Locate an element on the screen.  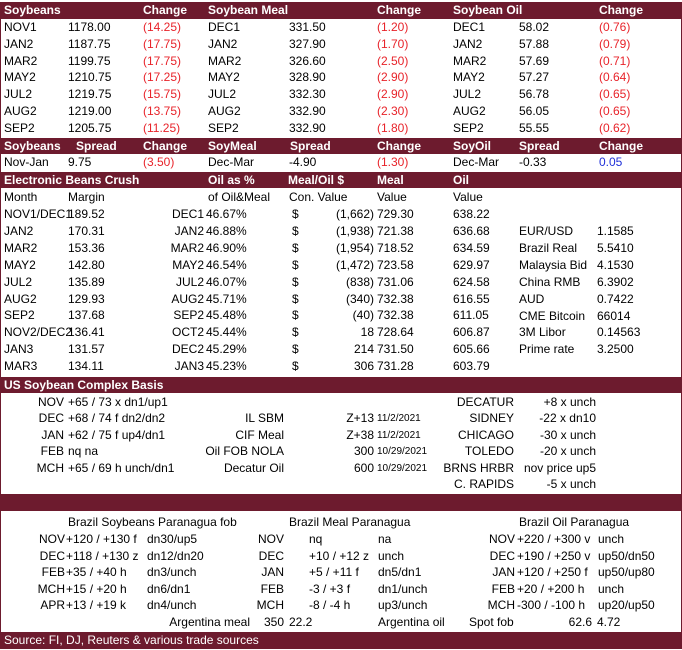
basis-title: US Soybean Complex Basis is located at coordinates (84, 385).